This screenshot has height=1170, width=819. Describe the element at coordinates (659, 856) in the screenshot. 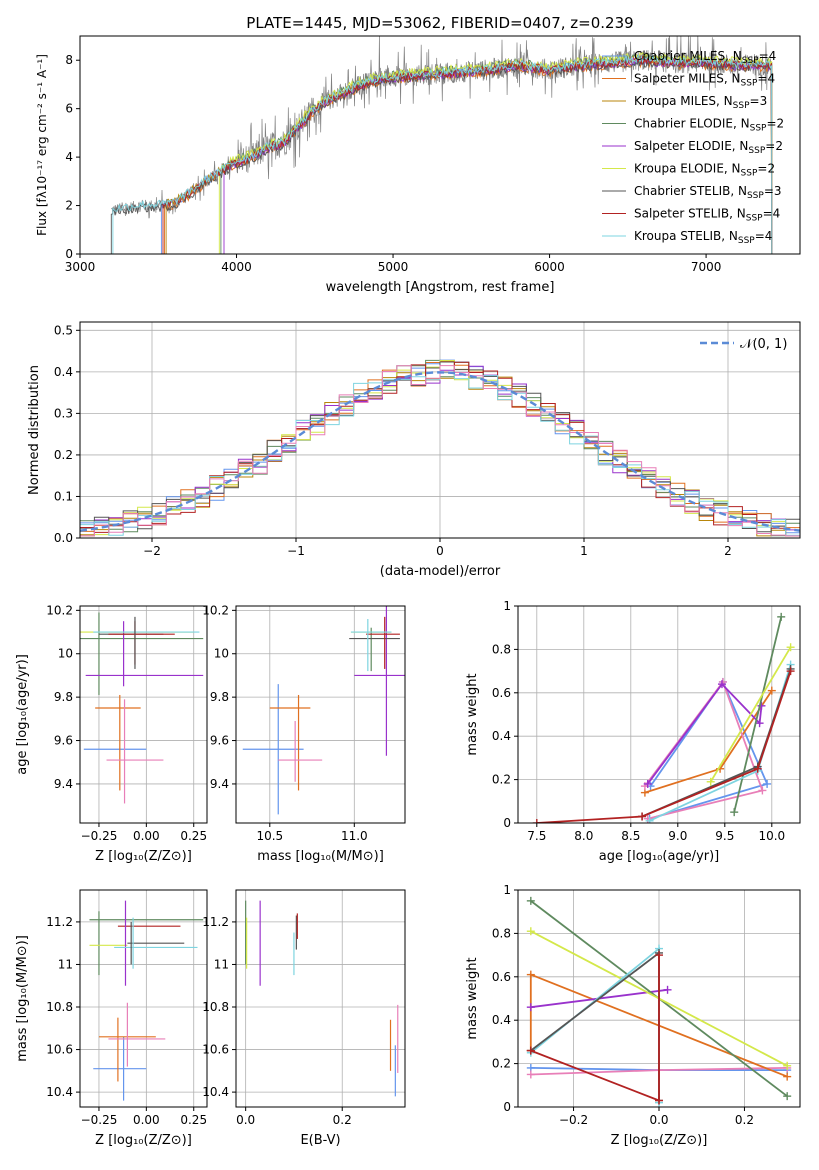

I see `x-axis-label: age [log₁₀(age/yr)]` at that location.